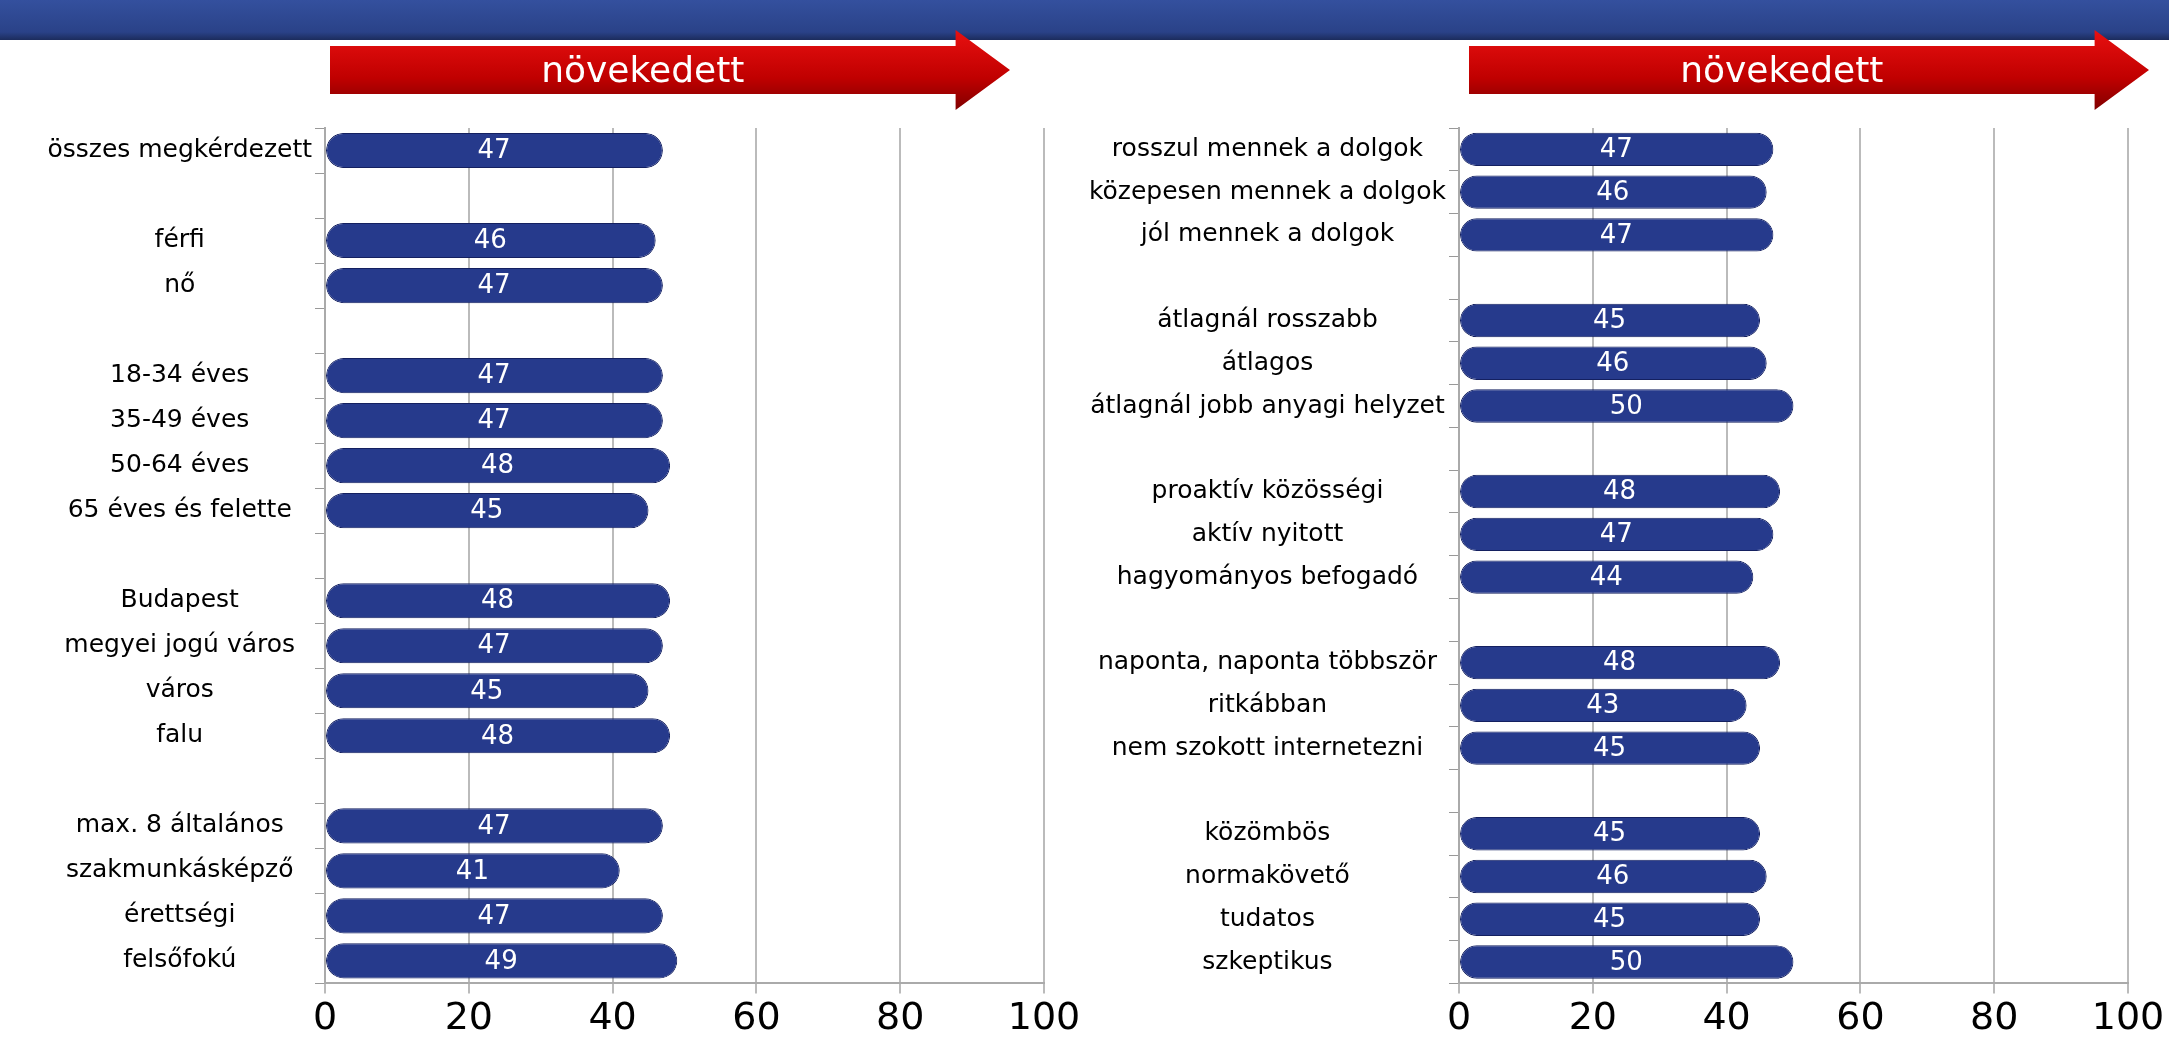 This screenshot has width=2169, height=1055. Describe the element at coordinates (1267, 917) in the screenshot. I see `y-tick-label: tudatos` at that location.